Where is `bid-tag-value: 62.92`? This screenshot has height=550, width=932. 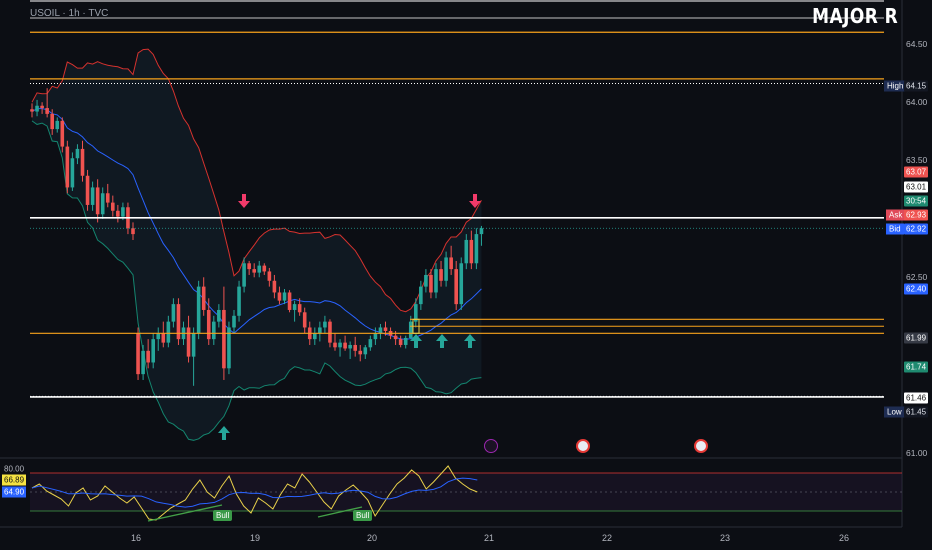 bid-tag-value: 62.92 is located at coordinates (916, 229).